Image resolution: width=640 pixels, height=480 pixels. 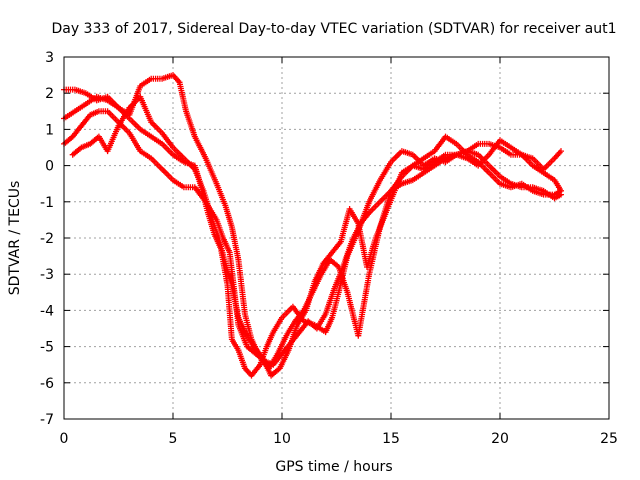 I want to click on y-tick-label: -4, so click(x=47, y=311).